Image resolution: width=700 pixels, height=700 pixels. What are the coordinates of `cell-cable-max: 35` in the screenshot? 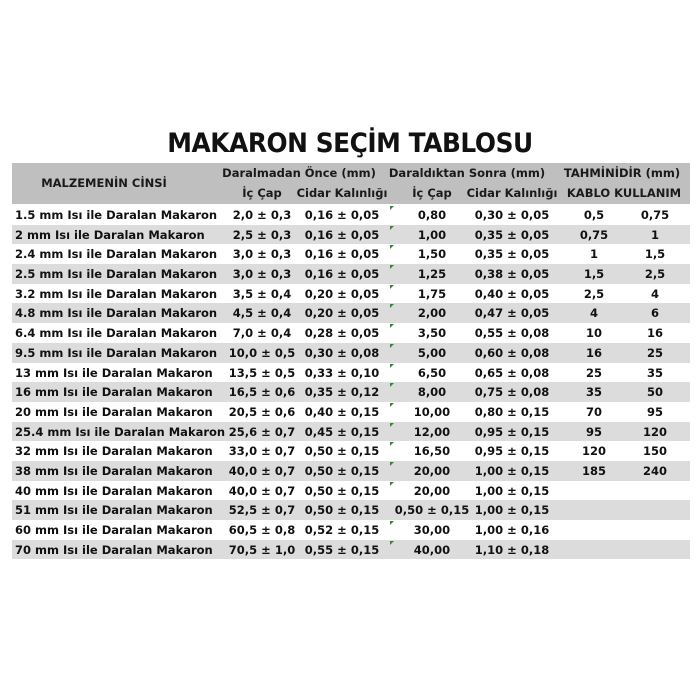 It's located at (655, 372).